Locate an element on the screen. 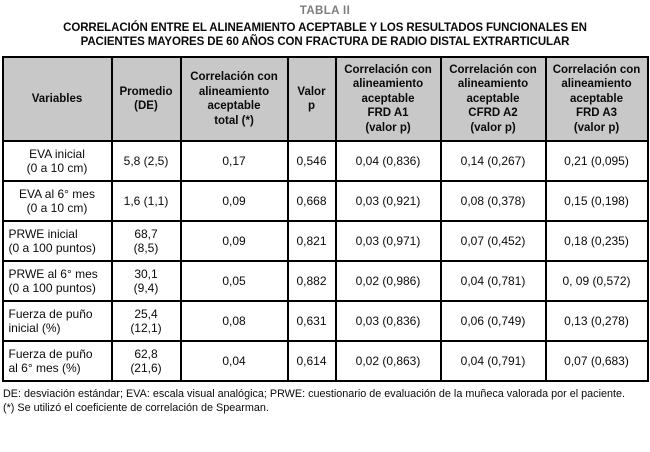 This screenshot has height=452, width=650. cell-corr-cfrd-a2: 0,06 (0,749) is located at coordinates (493, 321).